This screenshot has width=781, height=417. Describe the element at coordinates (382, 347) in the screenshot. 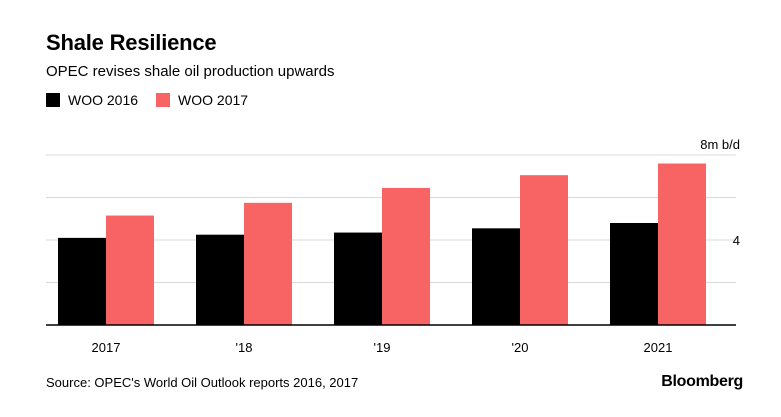

I see `x-tick-label: '19` at that location.